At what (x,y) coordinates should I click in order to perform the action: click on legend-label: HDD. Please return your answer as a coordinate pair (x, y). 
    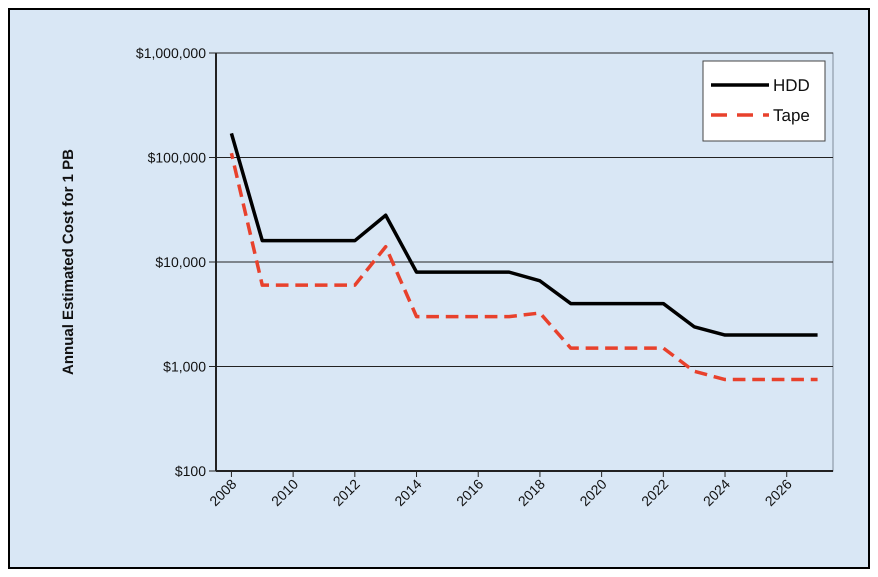
    Looking at the image, I should click on (791, 85).